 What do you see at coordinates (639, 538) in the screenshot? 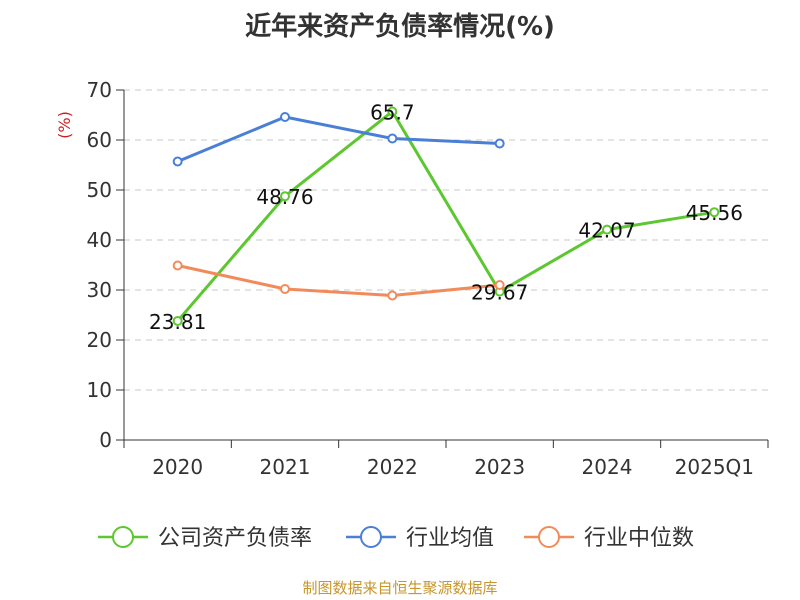
I see `legend-label: 行业中位数` at bounding box center [639, 538].